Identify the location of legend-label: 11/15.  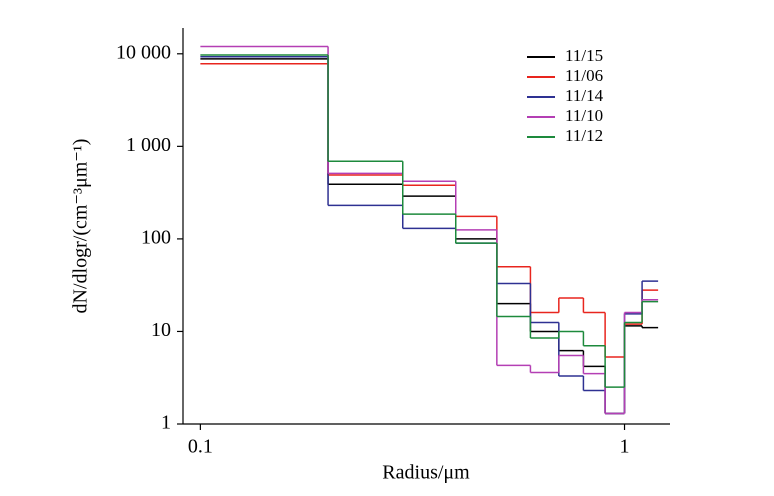
(584, 55).